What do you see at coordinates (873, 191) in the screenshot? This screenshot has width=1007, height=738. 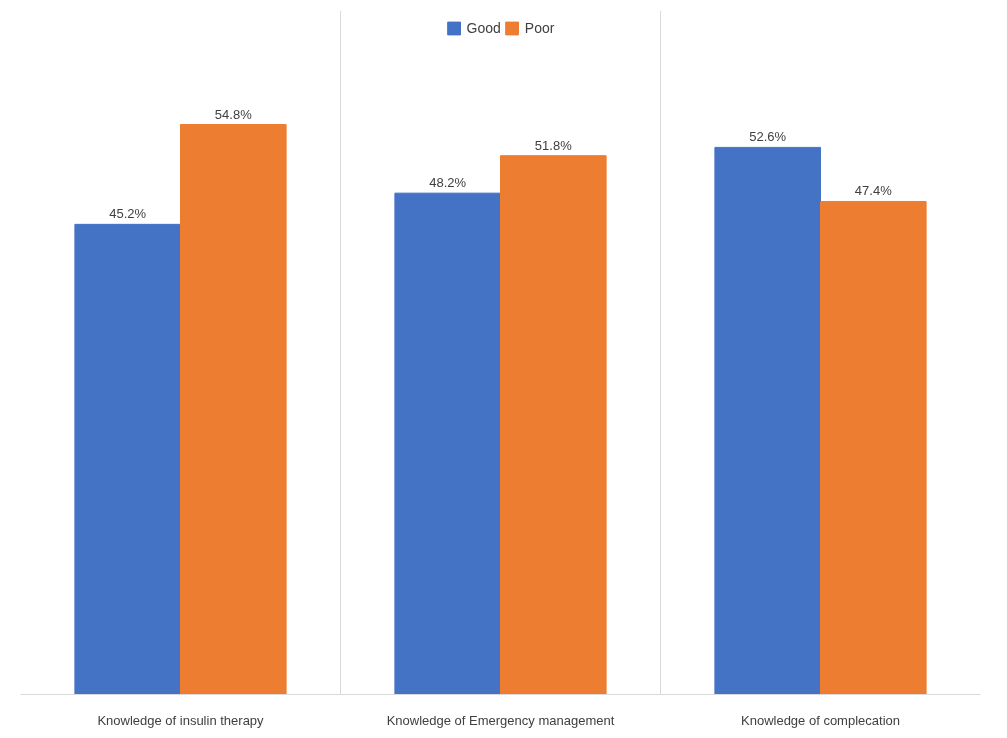 I see `data-label: 47.4%` at bounding box center [873, 191].